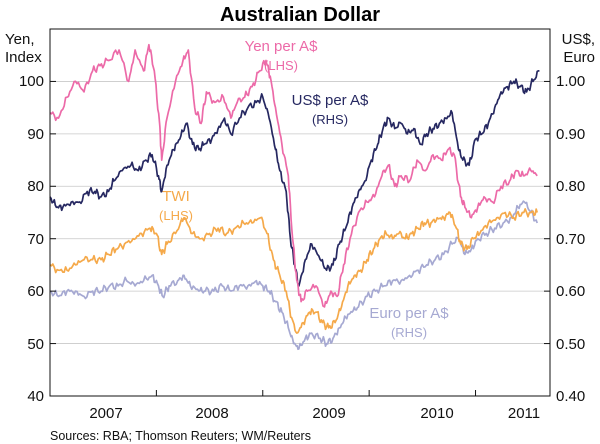 The width and height of the screenshot is (600, 444). What do you see at coordinates (570, 81) in the screenshot?
I see `right-tick-label: 1.00` at bounding box center [570, 81].